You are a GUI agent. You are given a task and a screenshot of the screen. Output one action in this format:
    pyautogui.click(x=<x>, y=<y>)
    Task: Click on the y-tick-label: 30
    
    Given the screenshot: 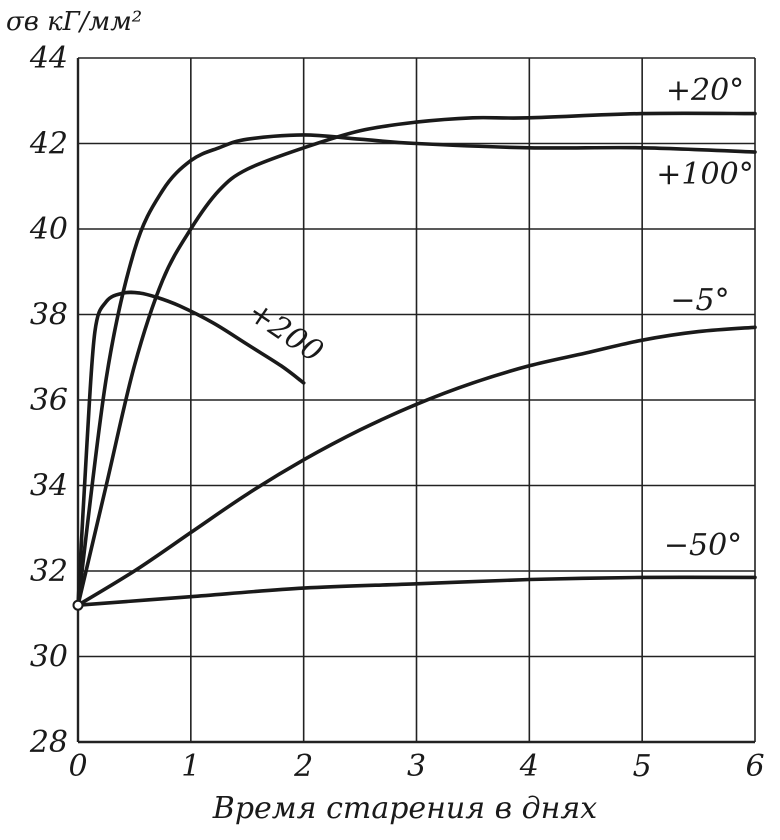 What is the action you would take?
    pyautogui.click(x=49, y=657)
    